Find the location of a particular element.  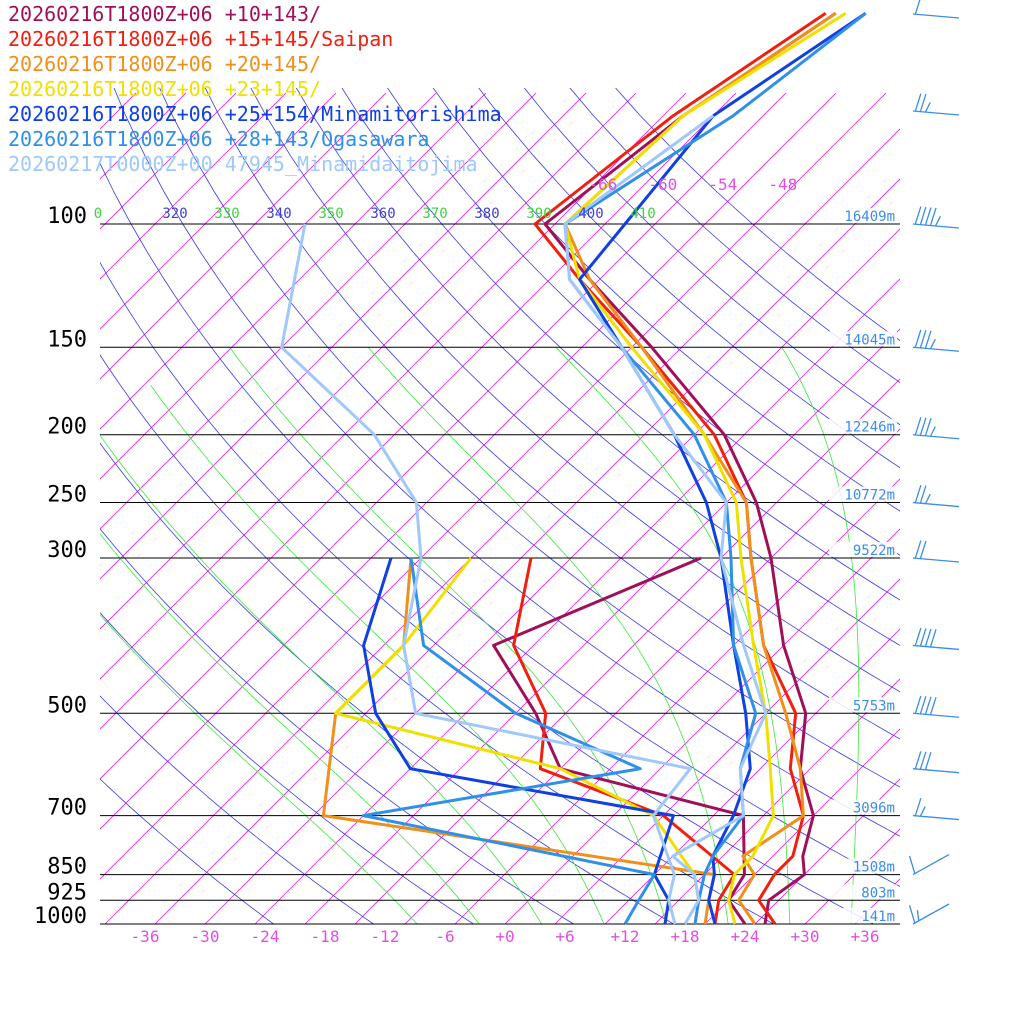

temperature-tick-label: +18 is located at coordinates (685, 936).